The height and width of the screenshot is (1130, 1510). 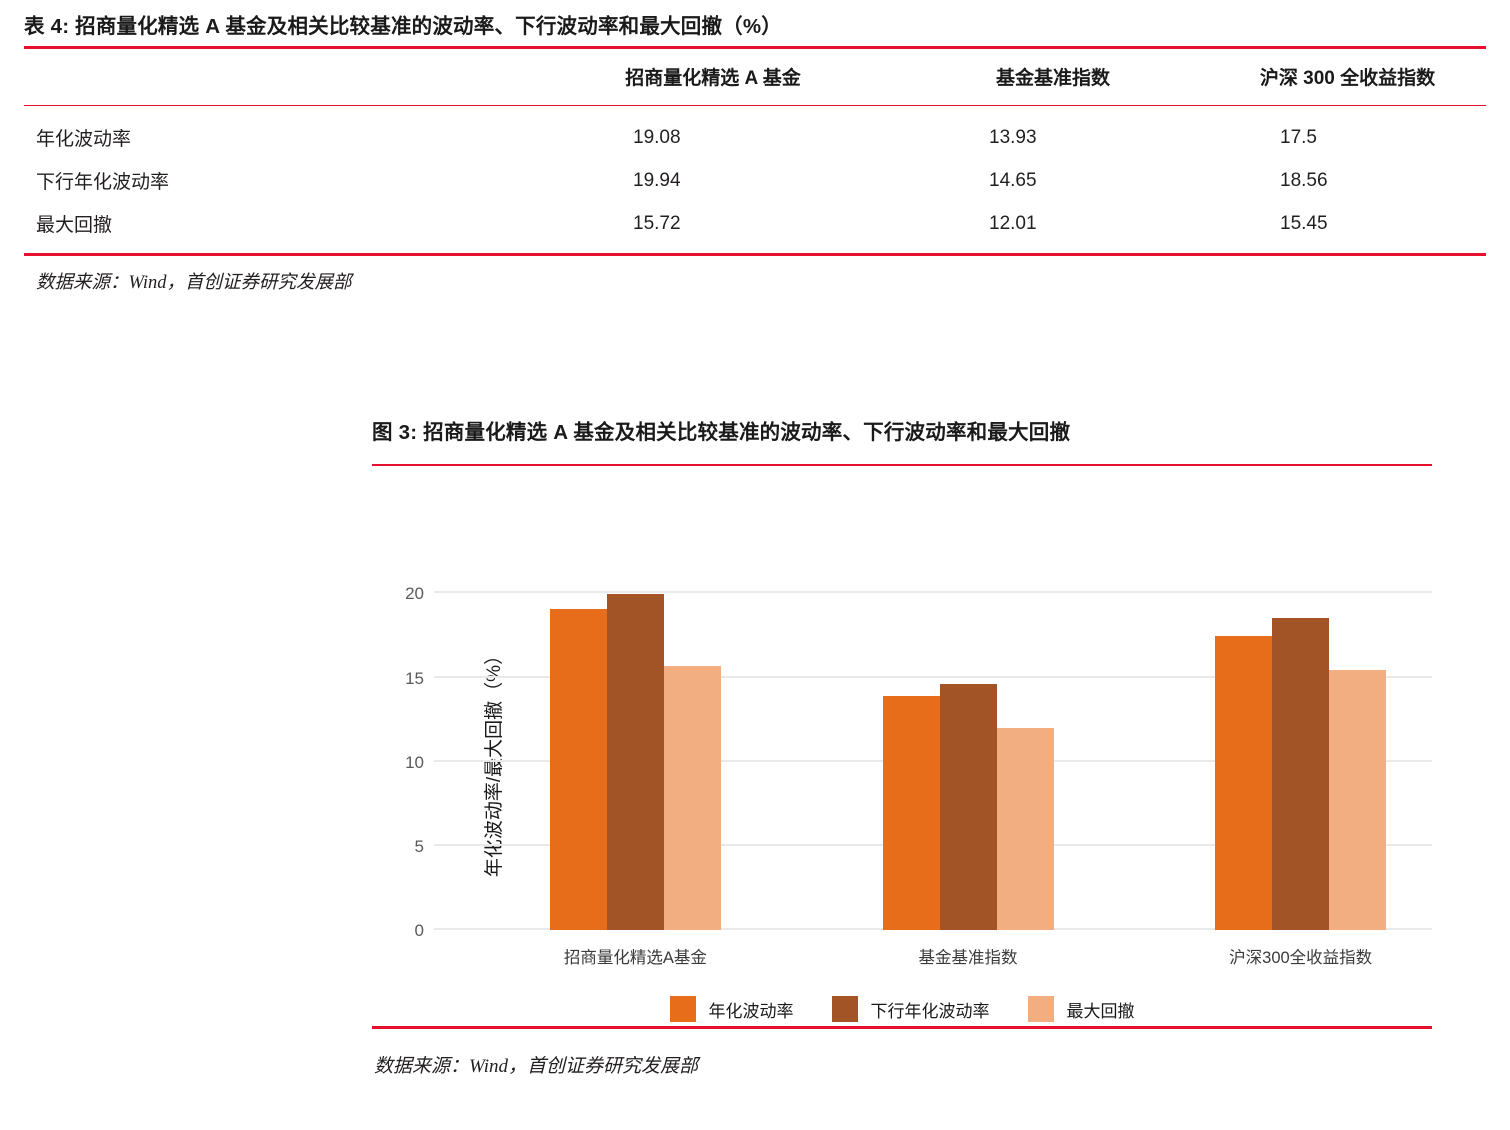 I want to click on row-label: 年化波动率, so click(x=84, y=140).